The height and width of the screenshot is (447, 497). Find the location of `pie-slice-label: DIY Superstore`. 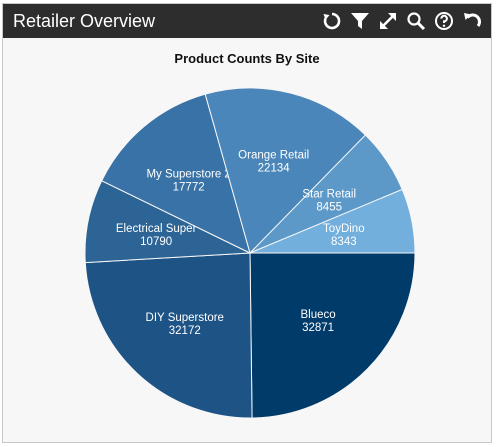

pie-slice-label: DIY Superstore is located at coordinates (185, 318).